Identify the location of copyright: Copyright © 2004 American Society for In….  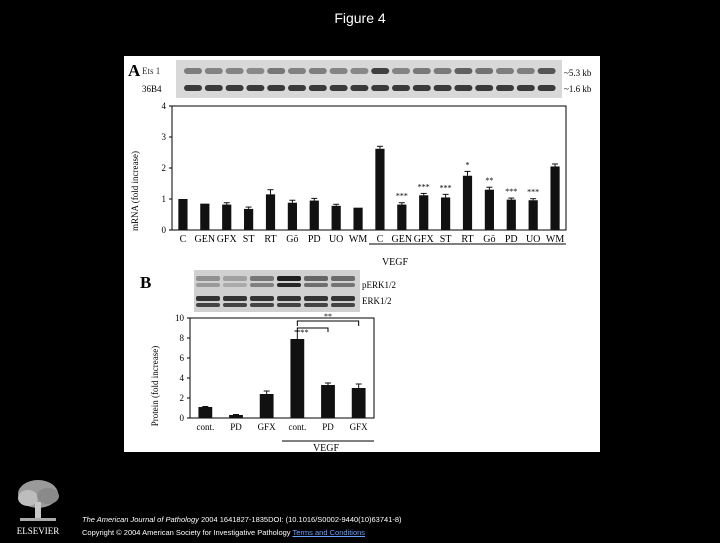
(223, 532).